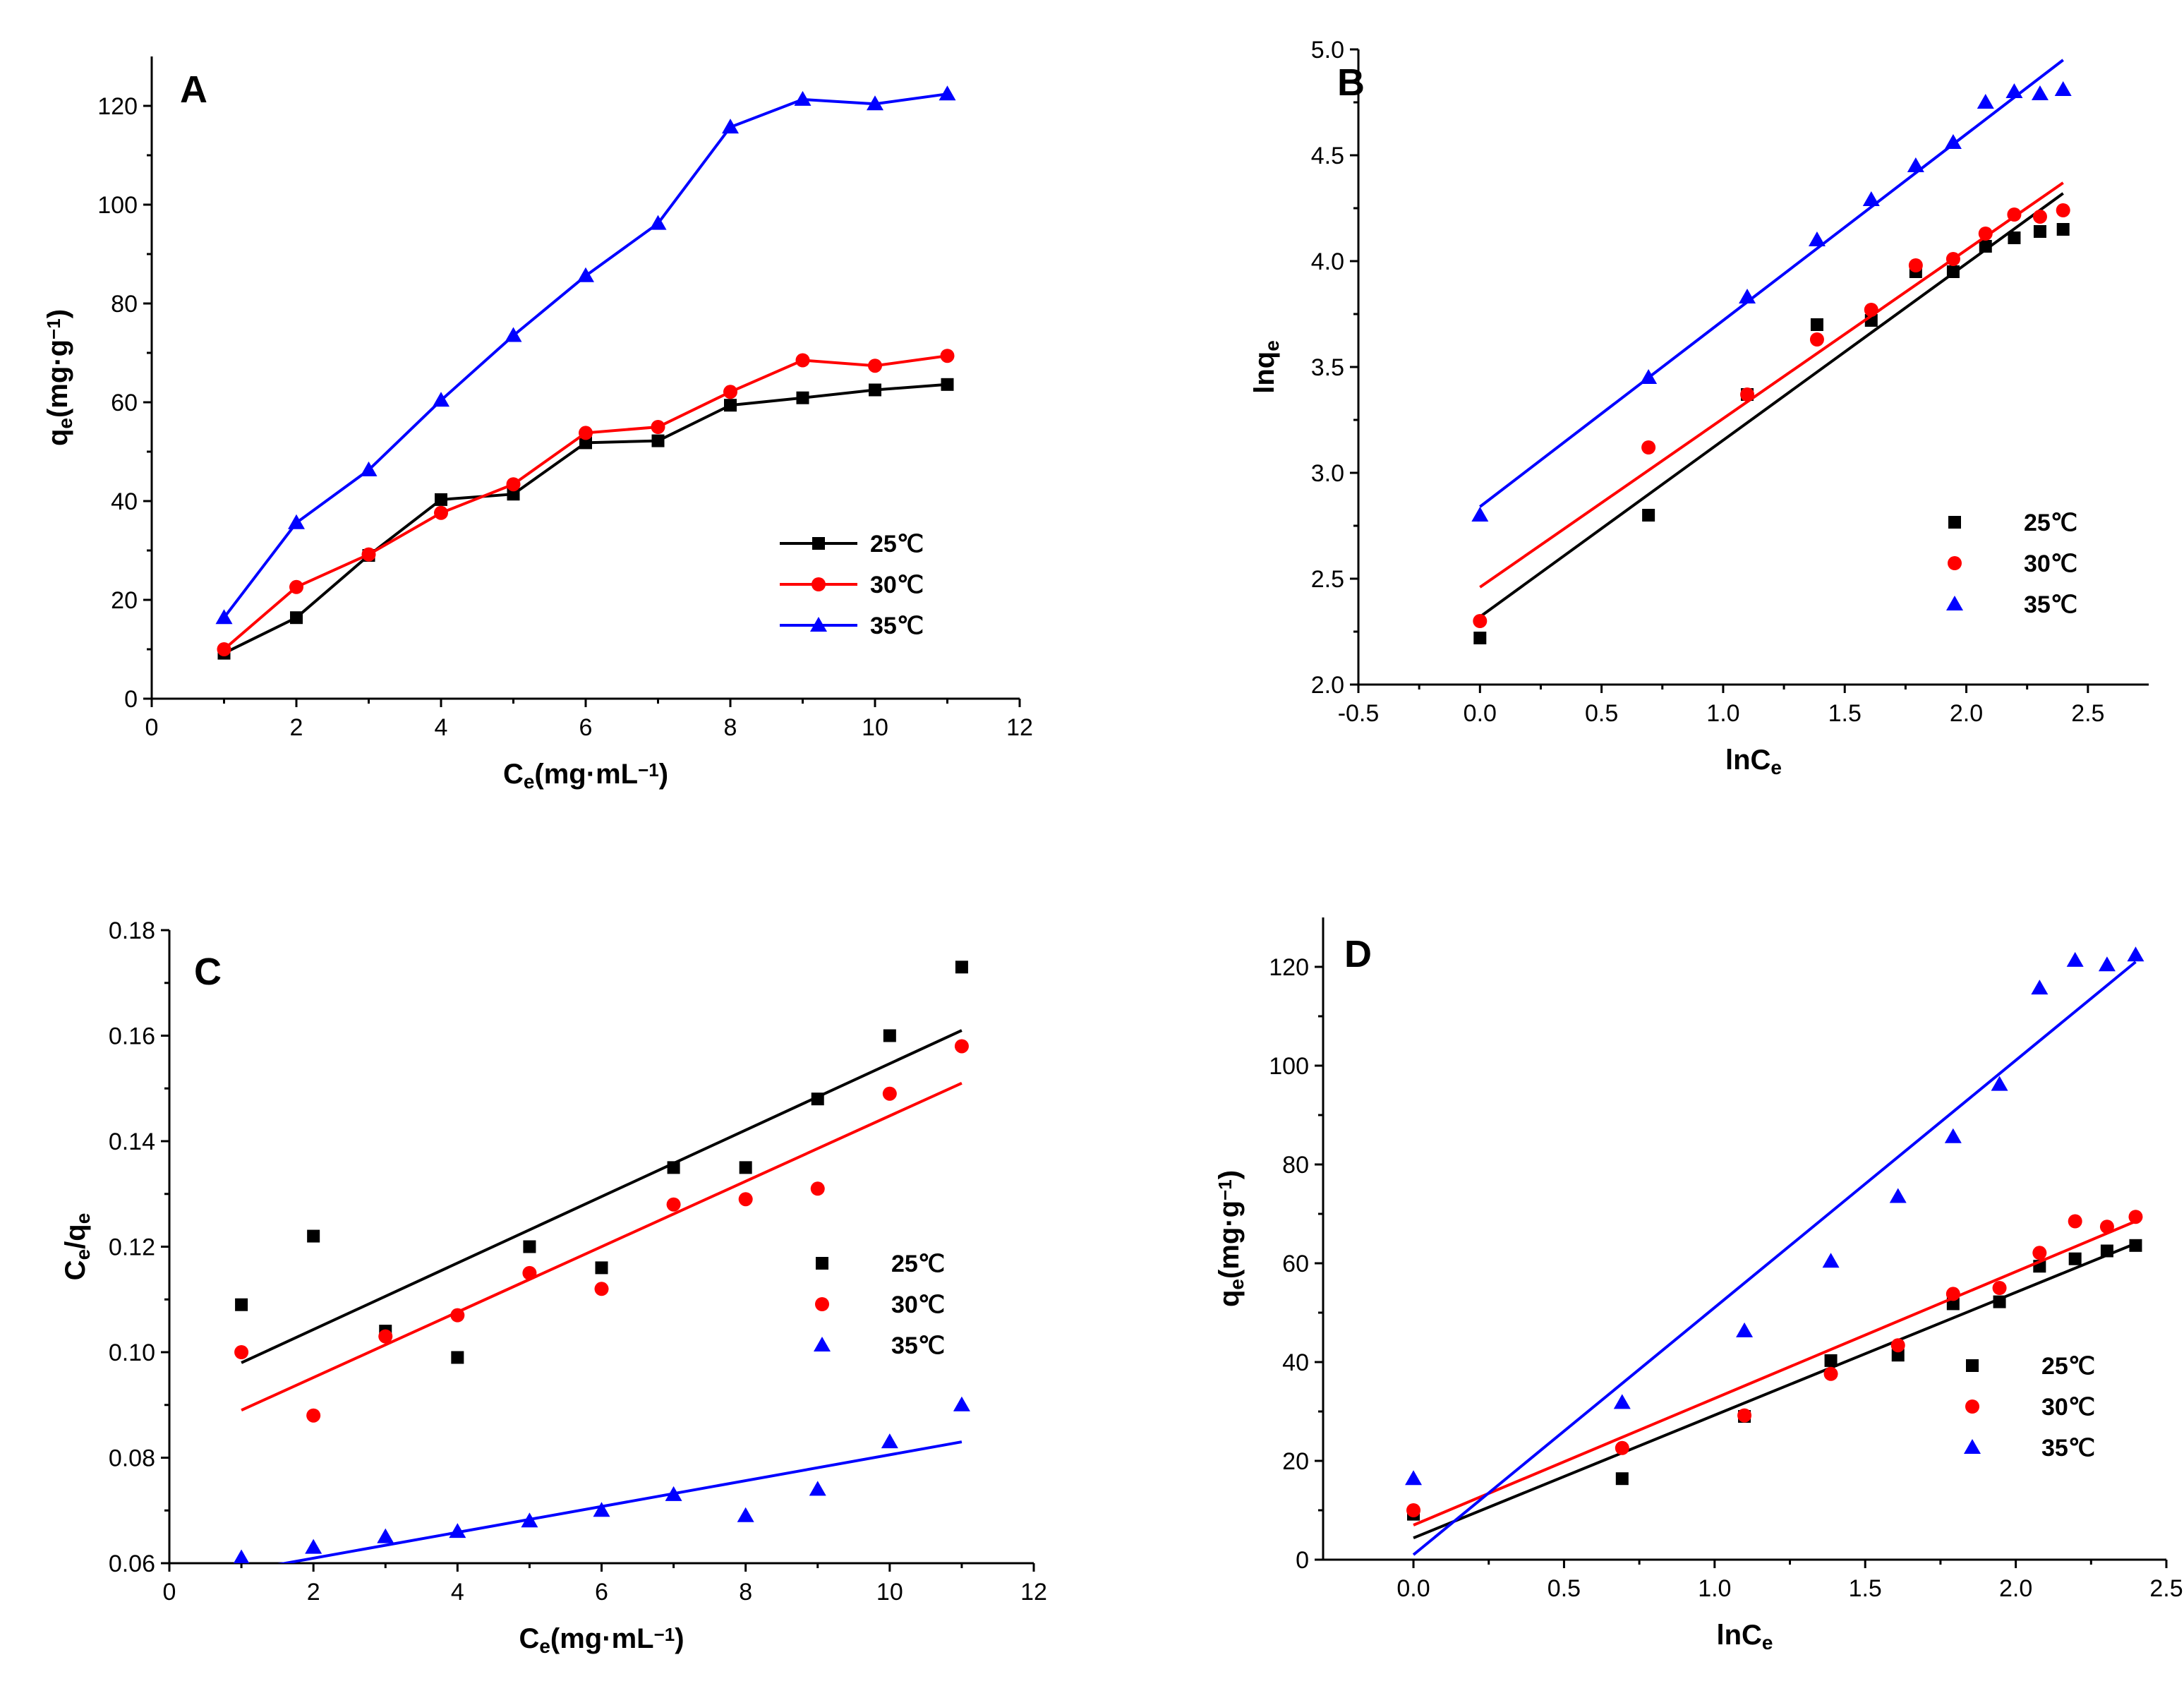  Describe the element at coordinates (1327, 580) in the screenshot. I see `y-tick-label: 2.5` at that location.